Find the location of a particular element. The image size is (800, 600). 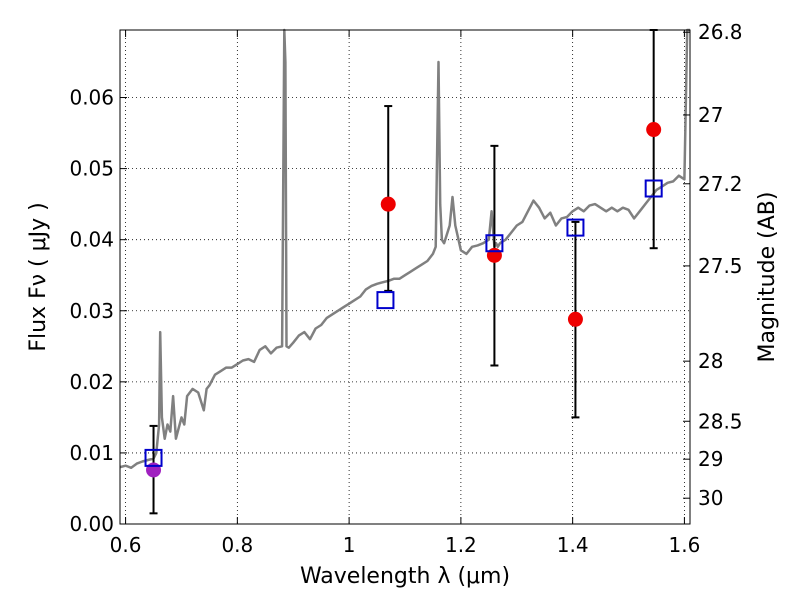

y2-tick-label: 27.5 is located at coordinates (720, 266).